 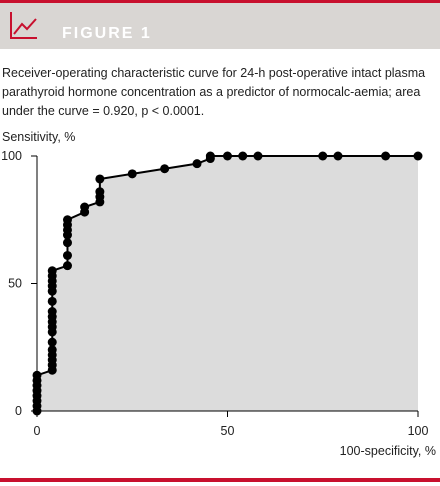 What do you see at coordinates (23, 25) in the screenshot?
I see `line-chart-icon` at bounding box center [23, 25].